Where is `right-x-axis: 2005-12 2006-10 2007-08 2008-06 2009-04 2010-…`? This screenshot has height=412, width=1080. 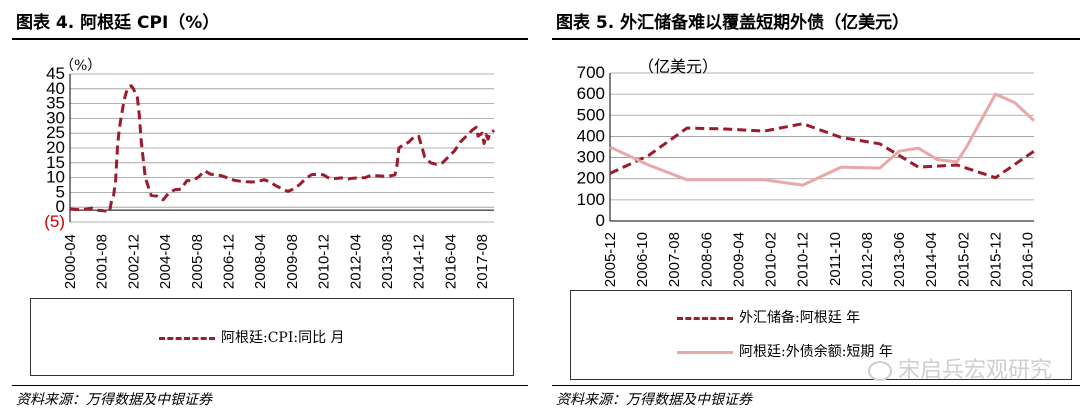 right-x-axis: 2005-12 2006-10 2007-08 2008-06 2009-04 2010-… is located at coordinates (819, 253).